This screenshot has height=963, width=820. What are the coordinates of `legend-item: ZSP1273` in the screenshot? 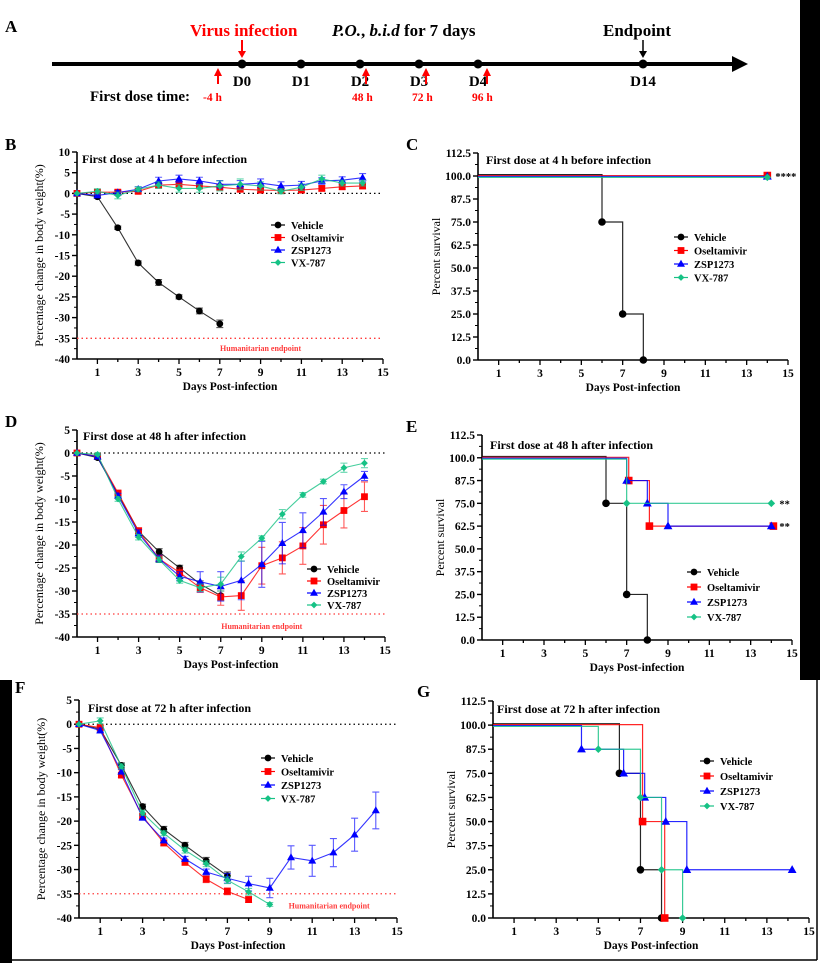 It's located at (730, 792).